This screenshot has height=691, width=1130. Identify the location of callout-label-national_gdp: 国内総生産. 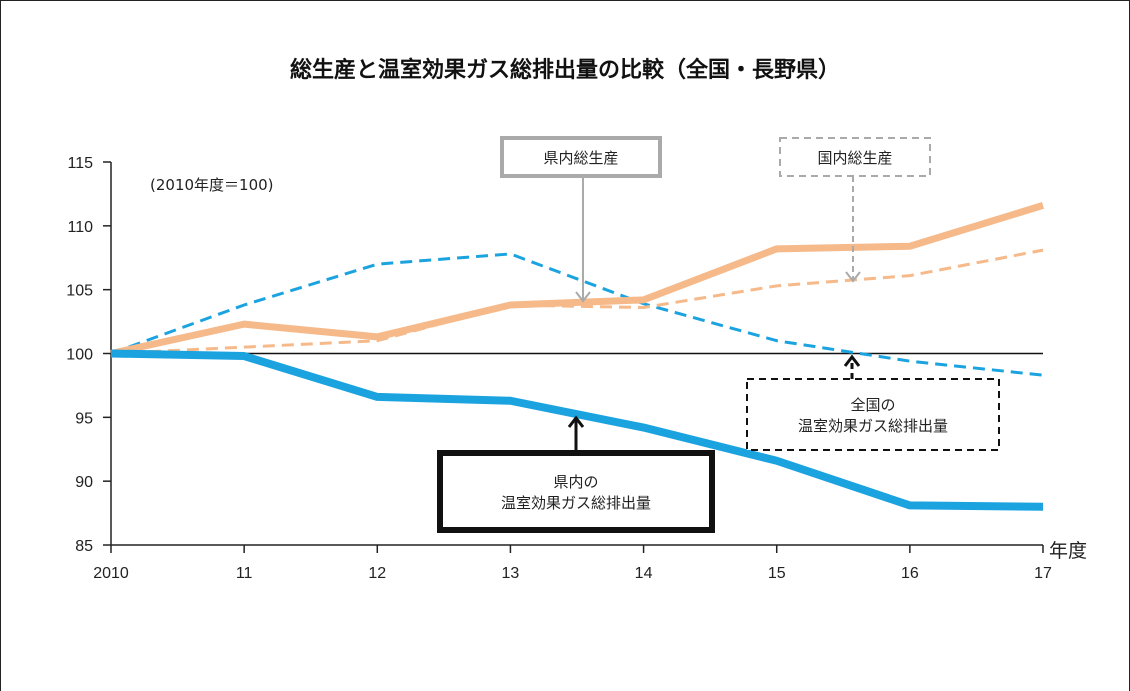
(854, 158).